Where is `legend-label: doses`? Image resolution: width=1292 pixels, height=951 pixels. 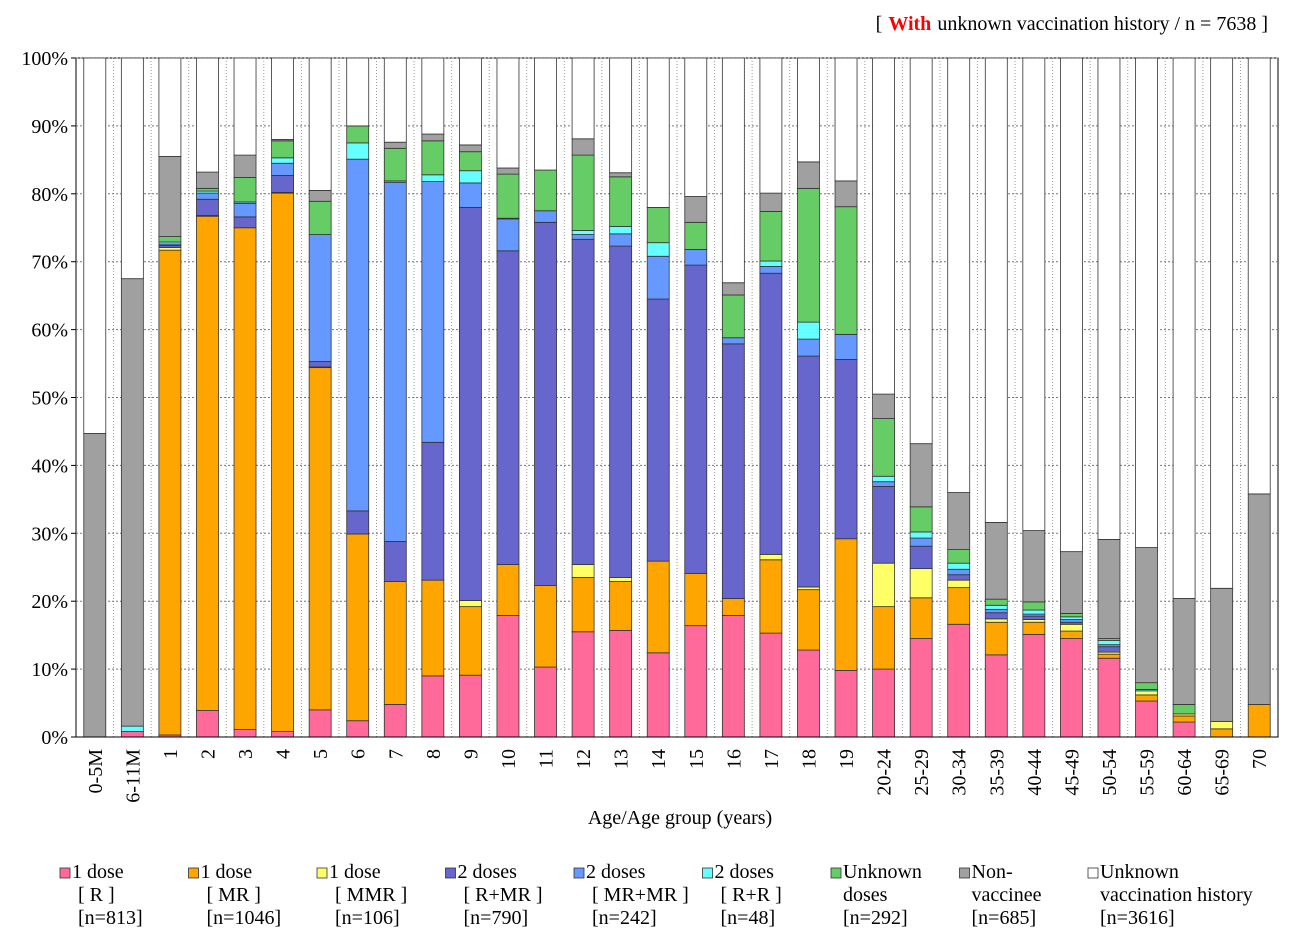 legend-label: doses is located at coordinates (865, 895).